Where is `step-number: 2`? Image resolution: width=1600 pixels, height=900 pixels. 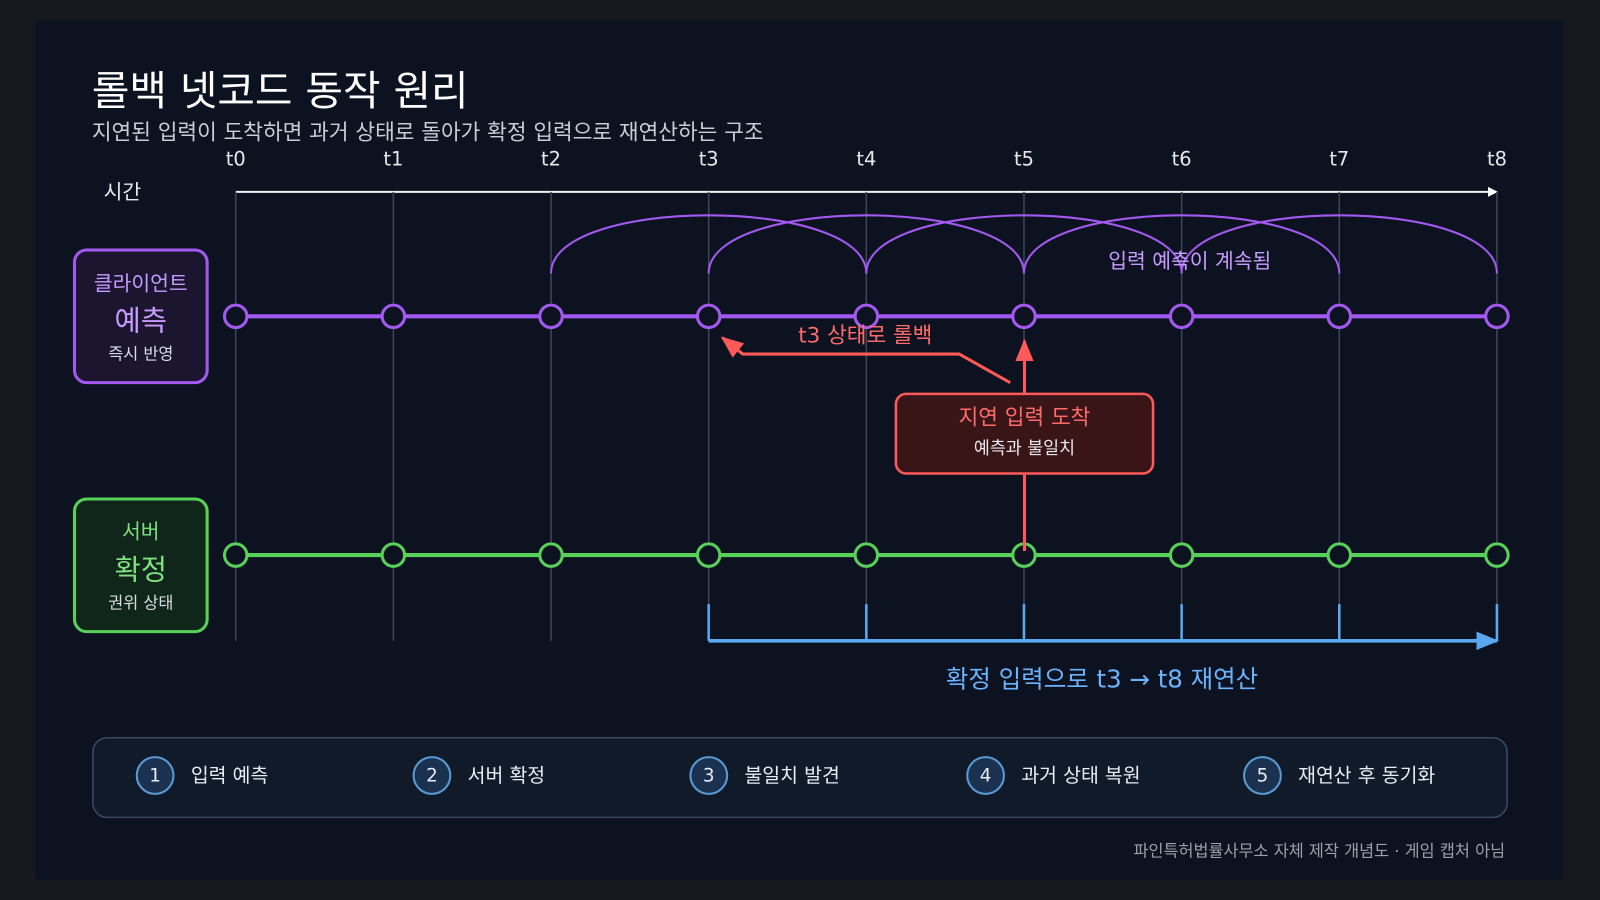
step-number: 2 is located at coordinates (432, 776).